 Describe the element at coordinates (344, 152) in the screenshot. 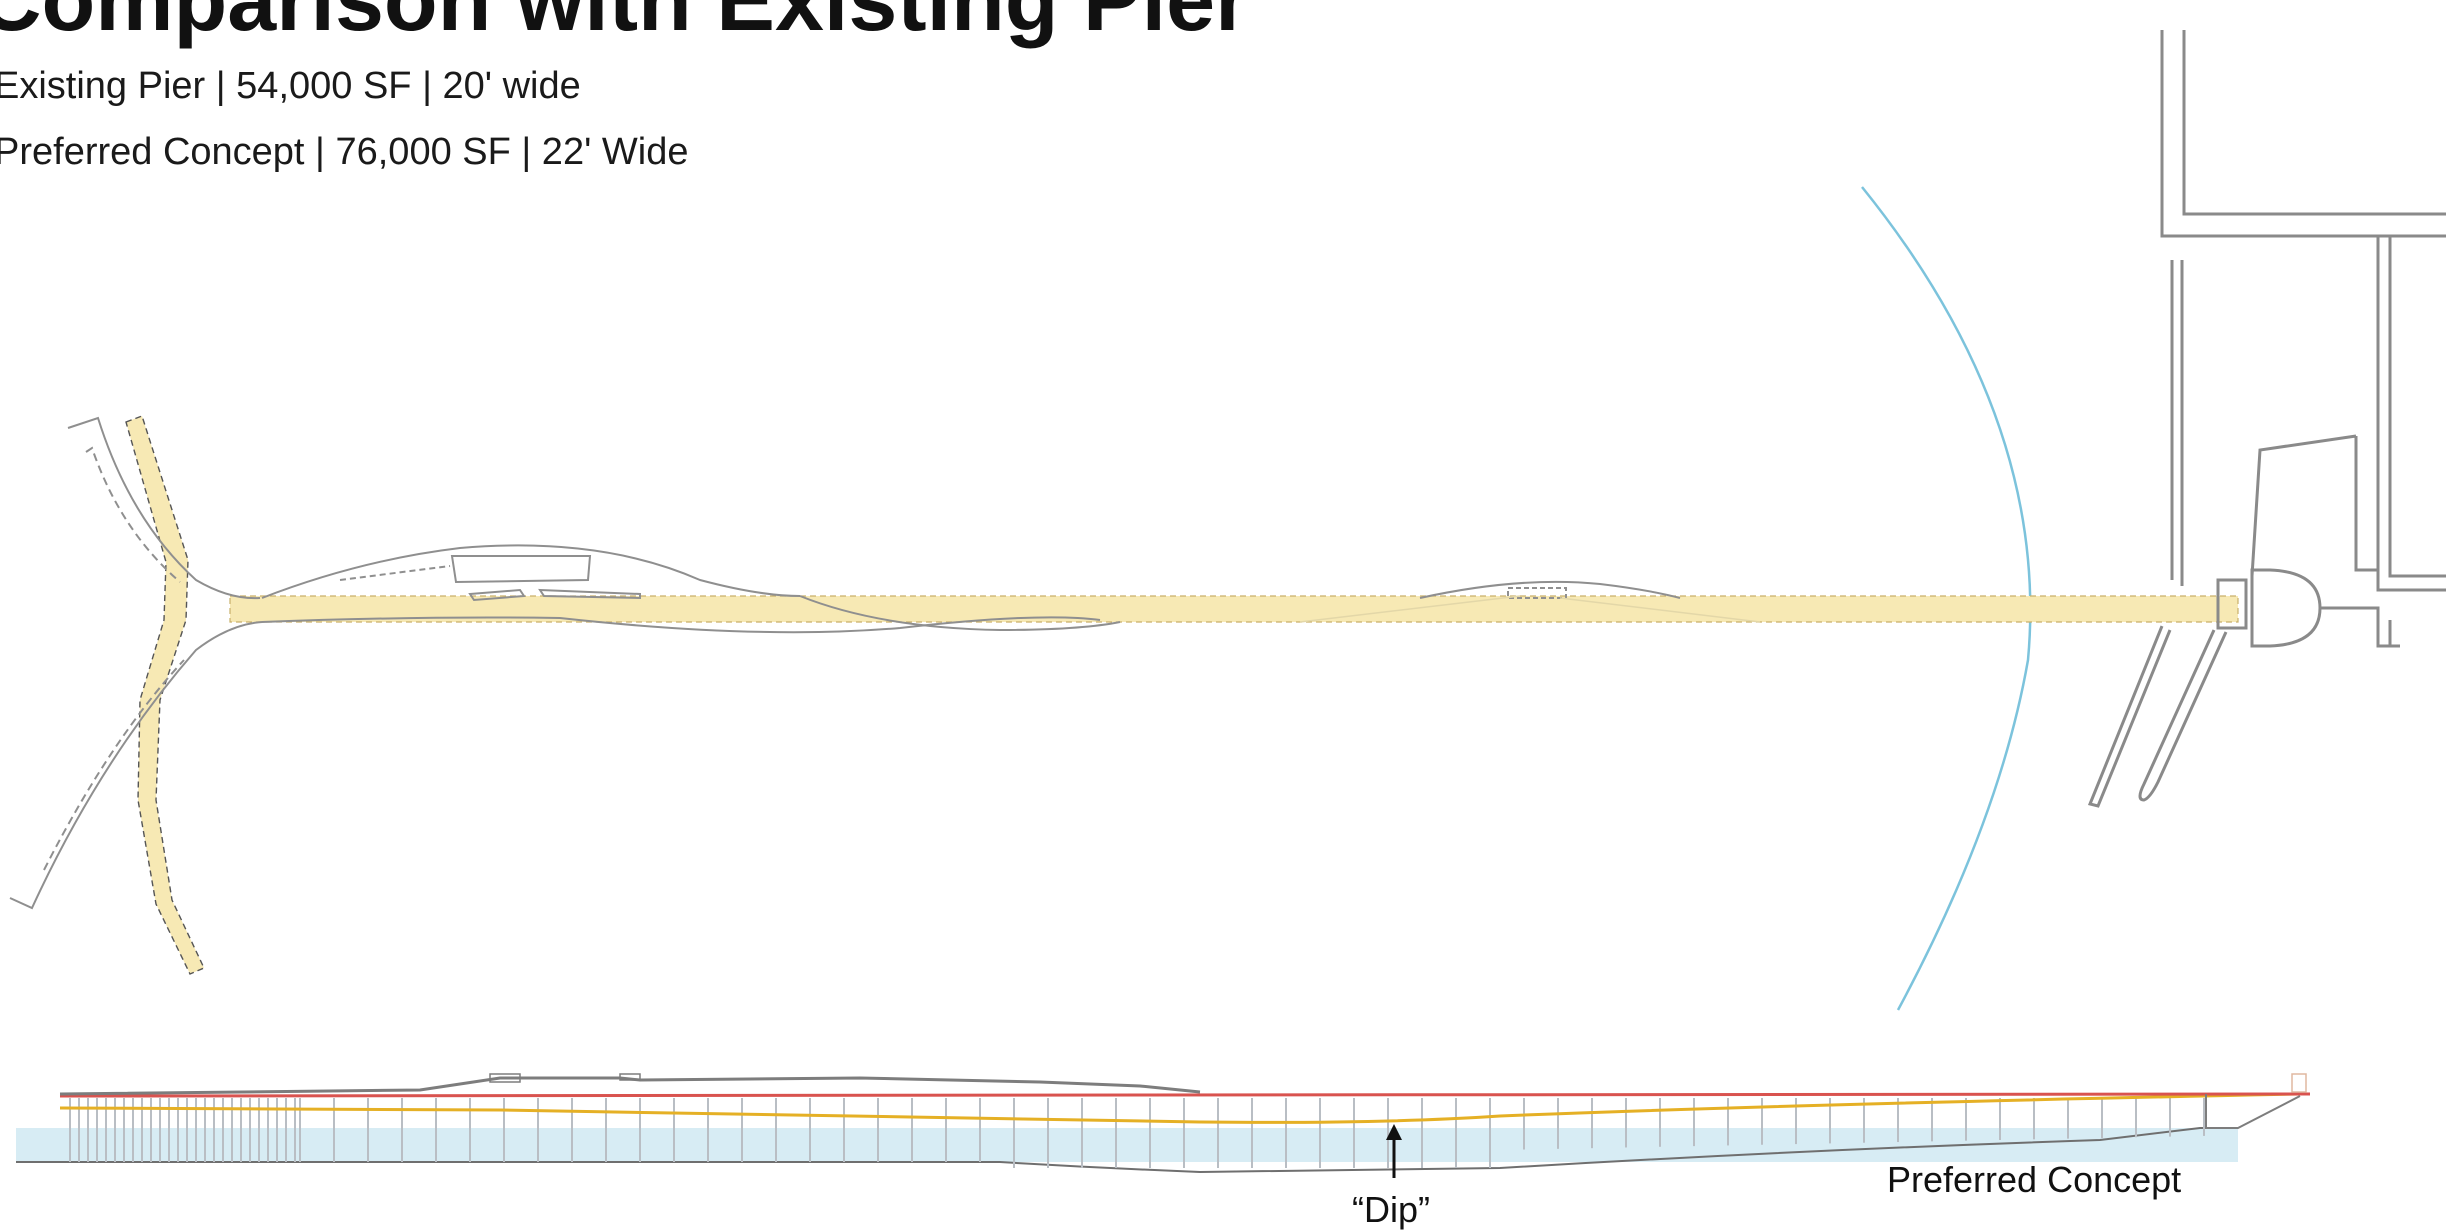

I see `legend-preferred-concept: Preferred Concept | 76,000 SF | 22' Wide` at that location.